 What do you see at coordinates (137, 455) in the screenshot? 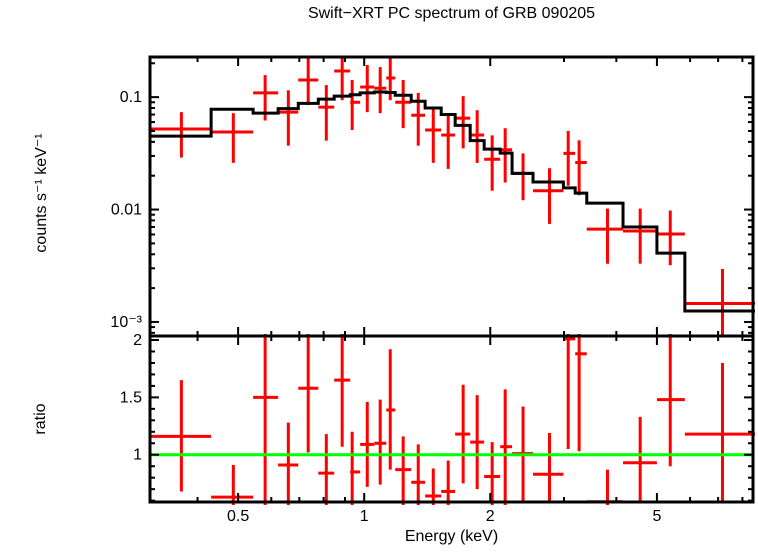
I see `y-tick-label: 1` at bounding box center [137, 455].